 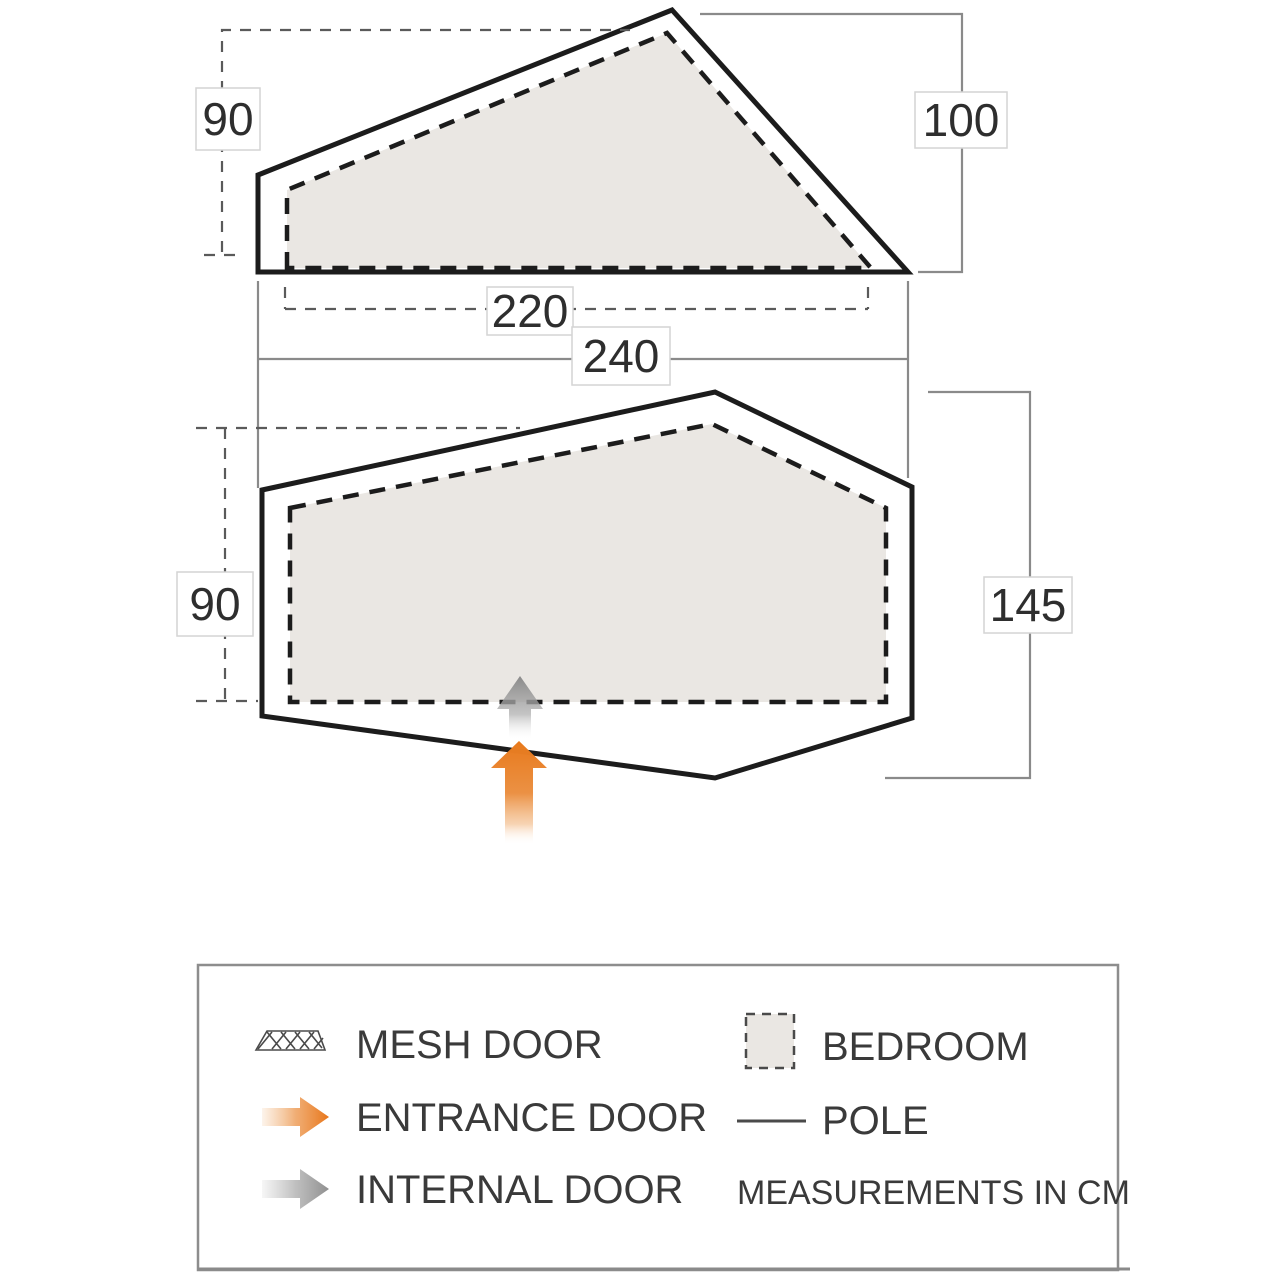 I want to click on legend-item-pole: POLE, so click(x=833, y=1121).